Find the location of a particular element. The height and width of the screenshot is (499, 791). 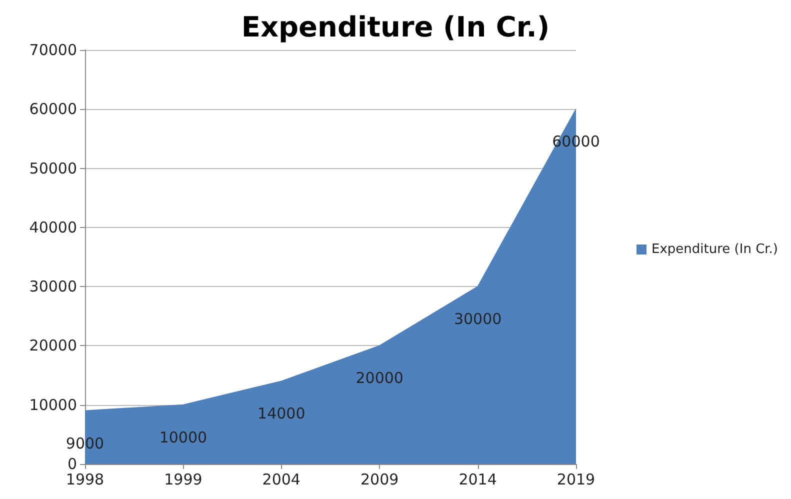

data-label: 20000 is located at coordinates (380, 378).